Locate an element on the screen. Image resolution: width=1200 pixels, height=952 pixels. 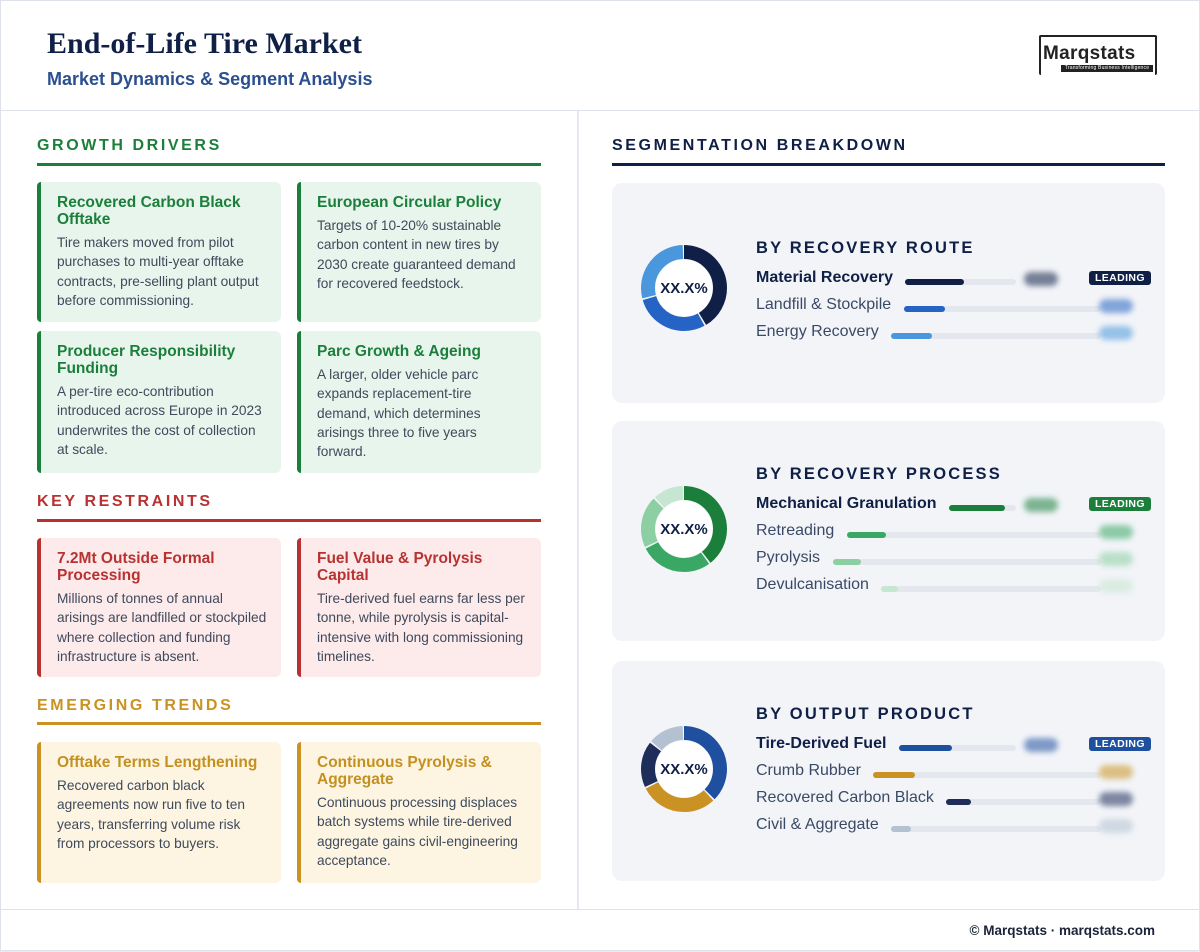
segment-row: Mechanical Granulation LEADING is located at coordinates (953, 506).